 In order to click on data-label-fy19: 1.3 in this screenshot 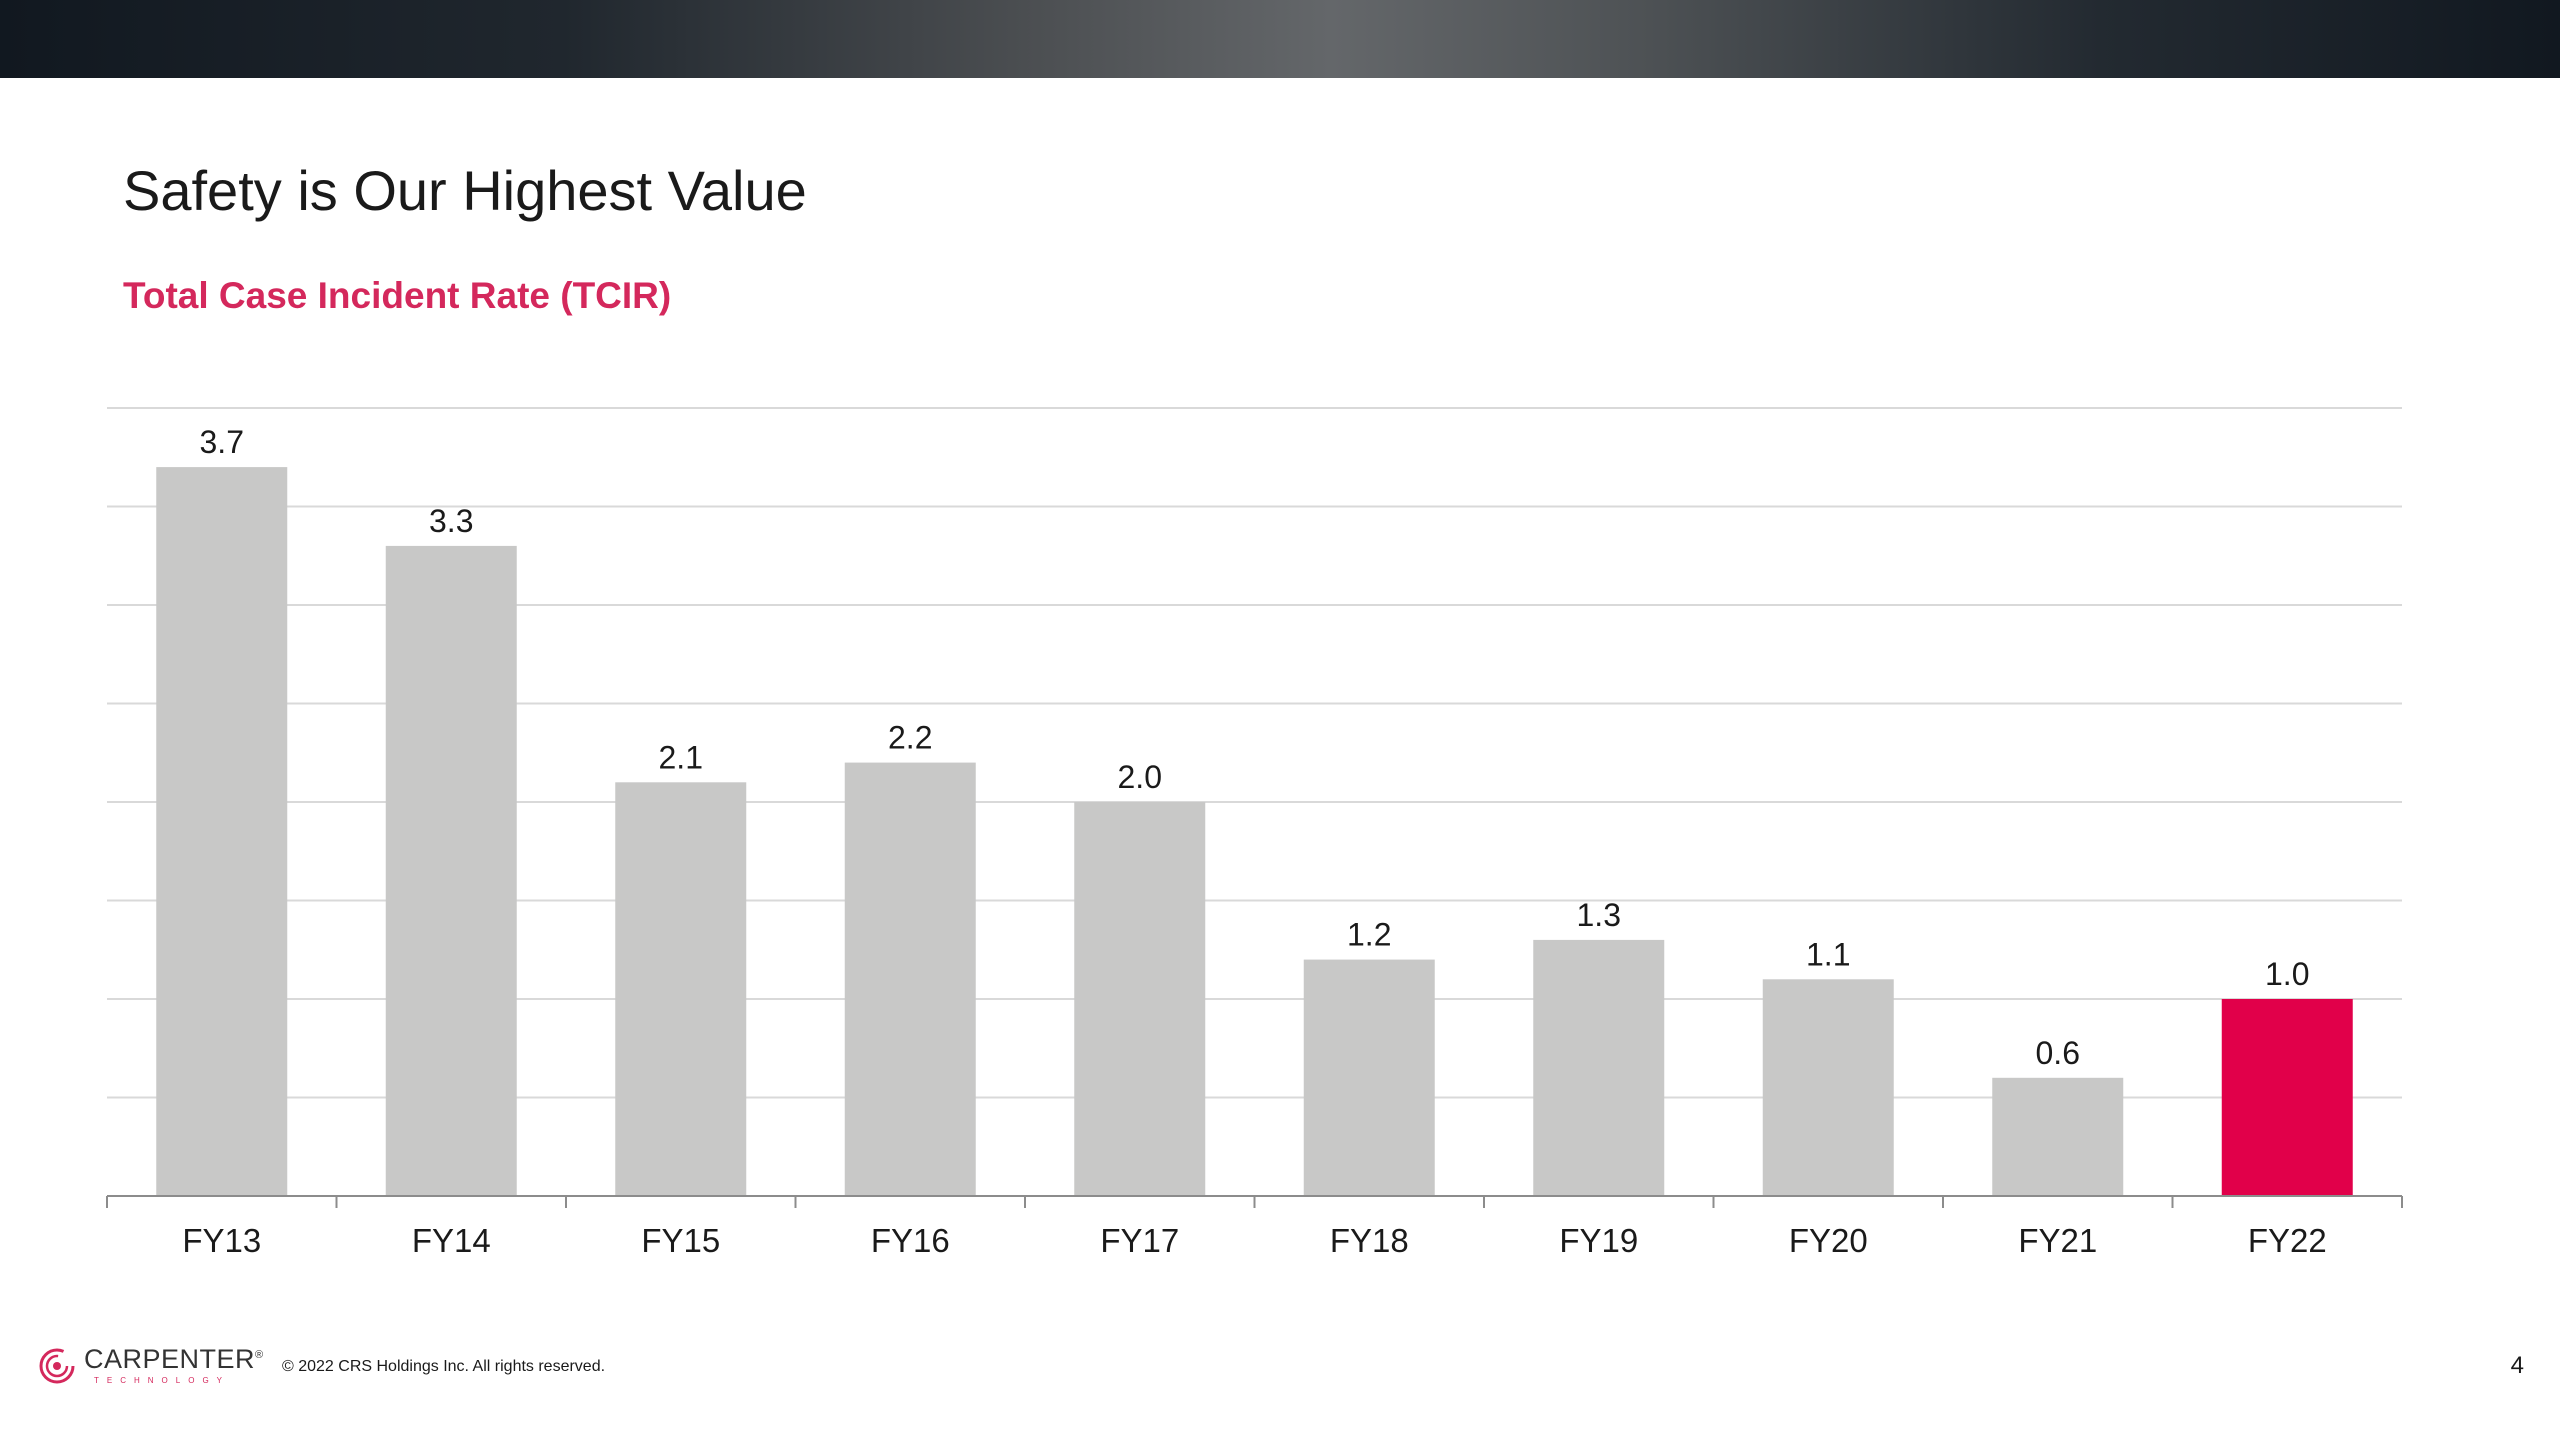, I will do `click(1599, 915)`.